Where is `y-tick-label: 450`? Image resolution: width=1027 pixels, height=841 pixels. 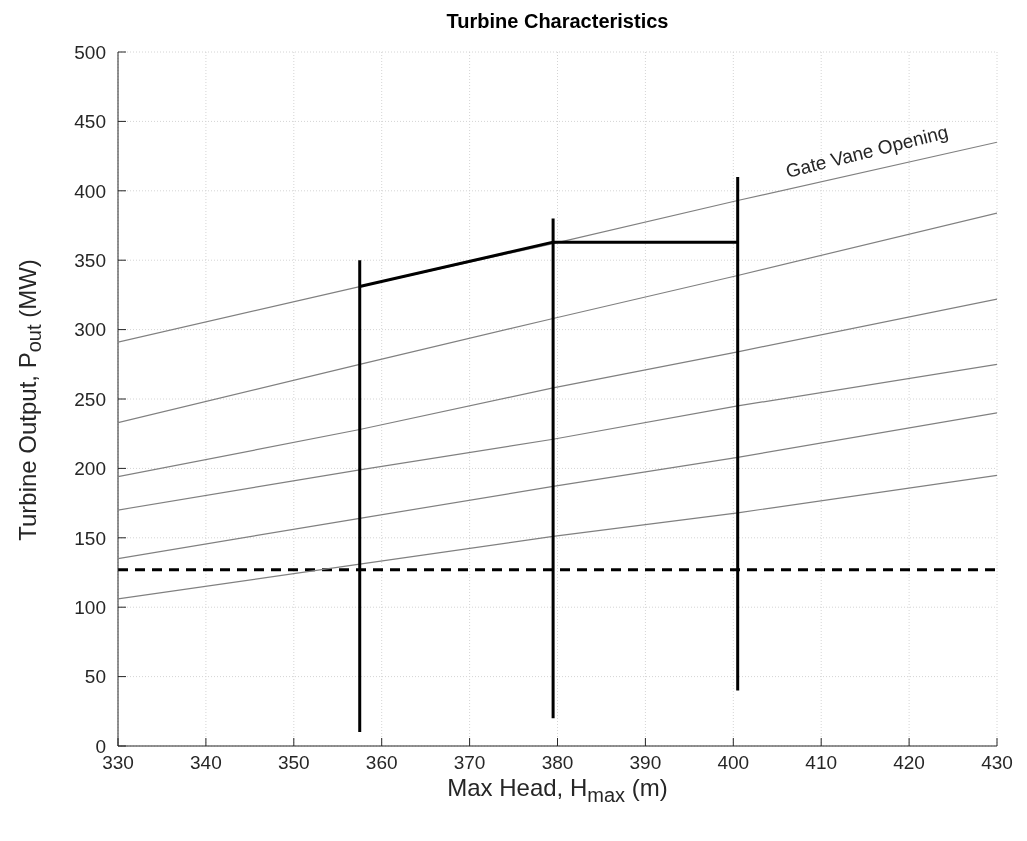 y-tick-label: 450 is located at coordinates (90, 122).